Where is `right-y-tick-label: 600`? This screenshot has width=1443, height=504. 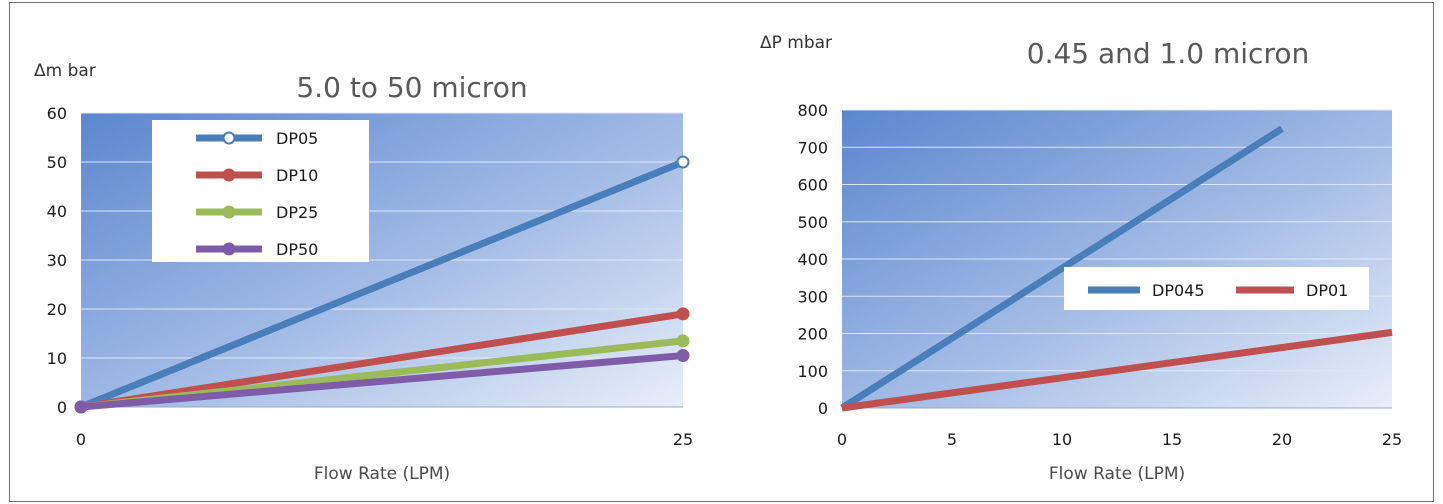 right-y-tick-label: 600 is located at coordinates (812, 185).